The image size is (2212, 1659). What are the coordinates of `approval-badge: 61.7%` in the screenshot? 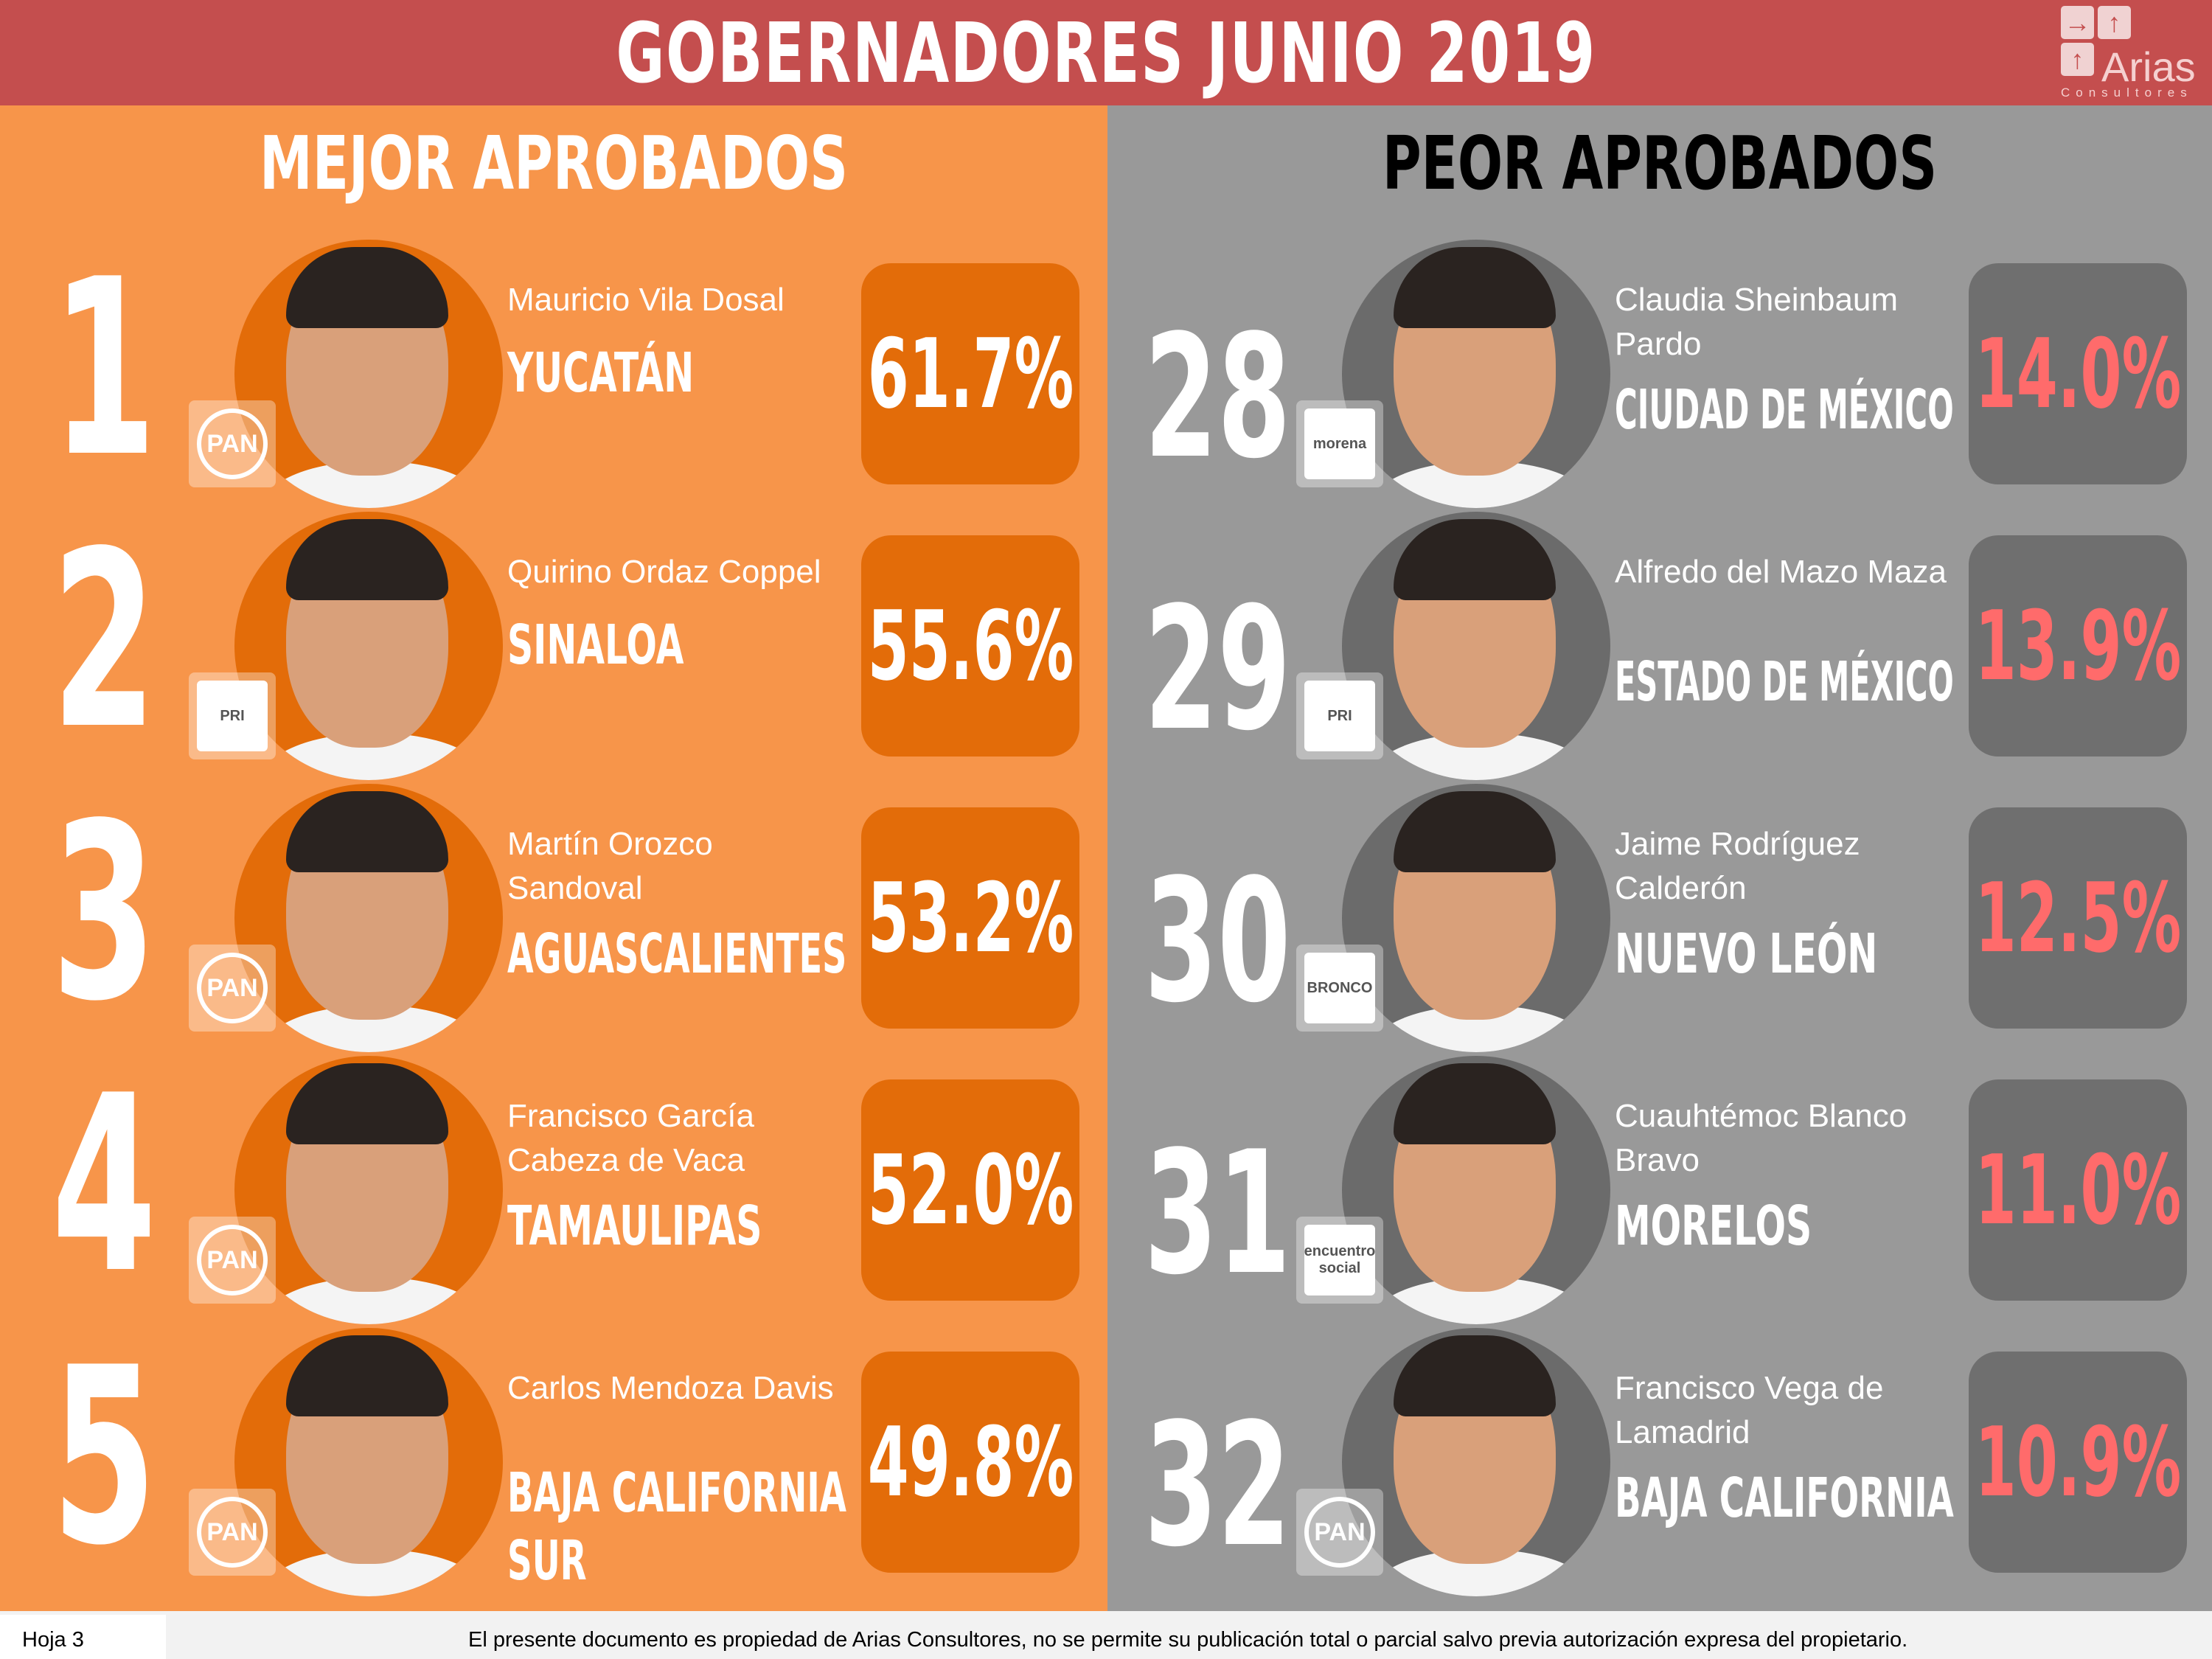 It's located at (970, 373).